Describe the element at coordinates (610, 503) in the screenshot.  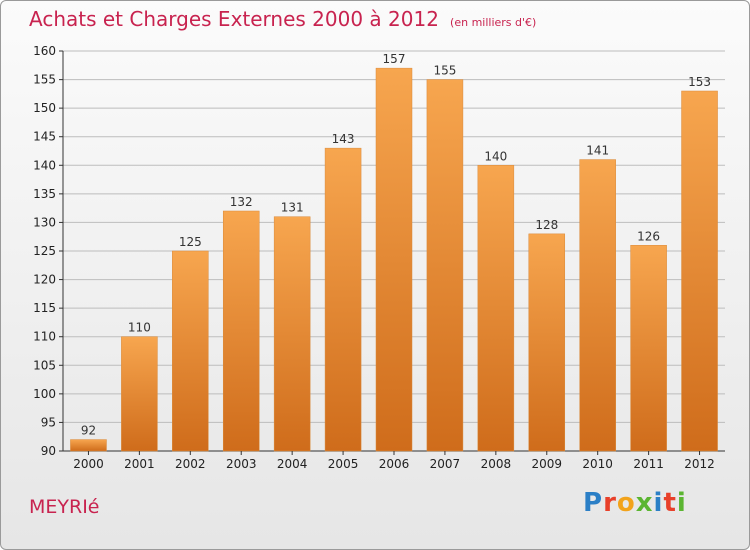
I see `logo-letter: r` at that location.